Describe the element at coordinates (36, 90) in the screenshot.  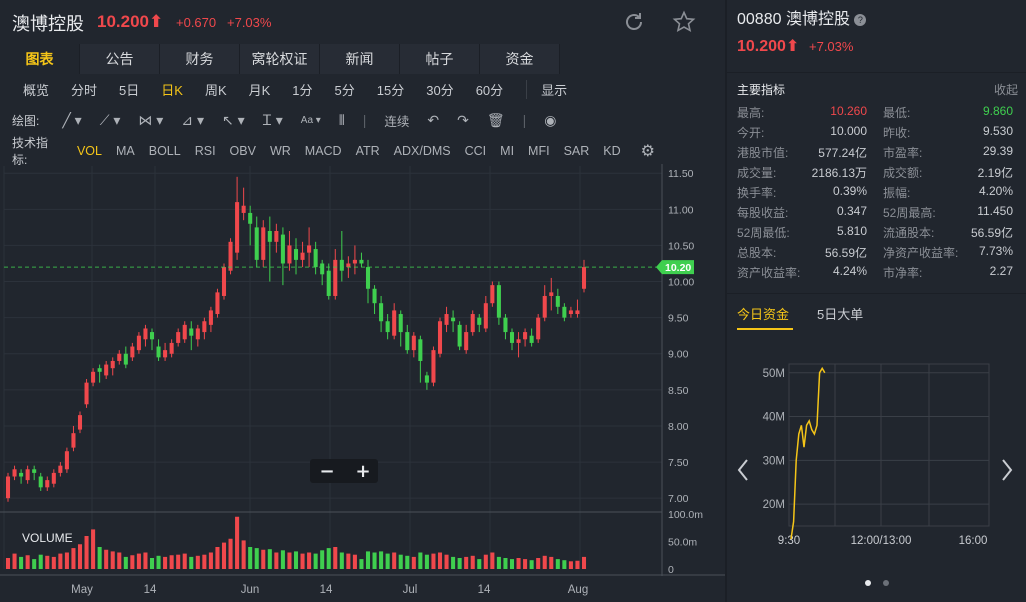
I see `period-0: 概览` at that location.